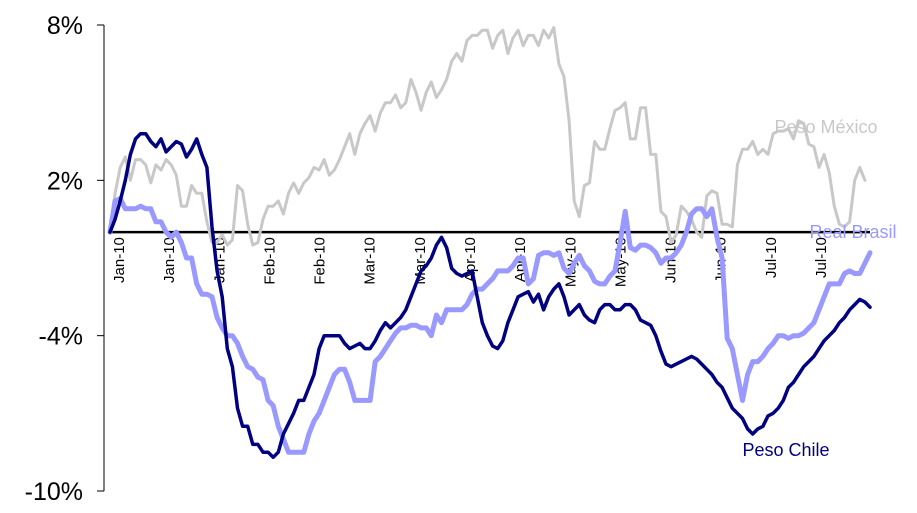 The height and width of the screenshot is (513, 917). Describe the element at coordinates (61, 337) in the screenshot. I see `y-tick-label: -4%` at that location.